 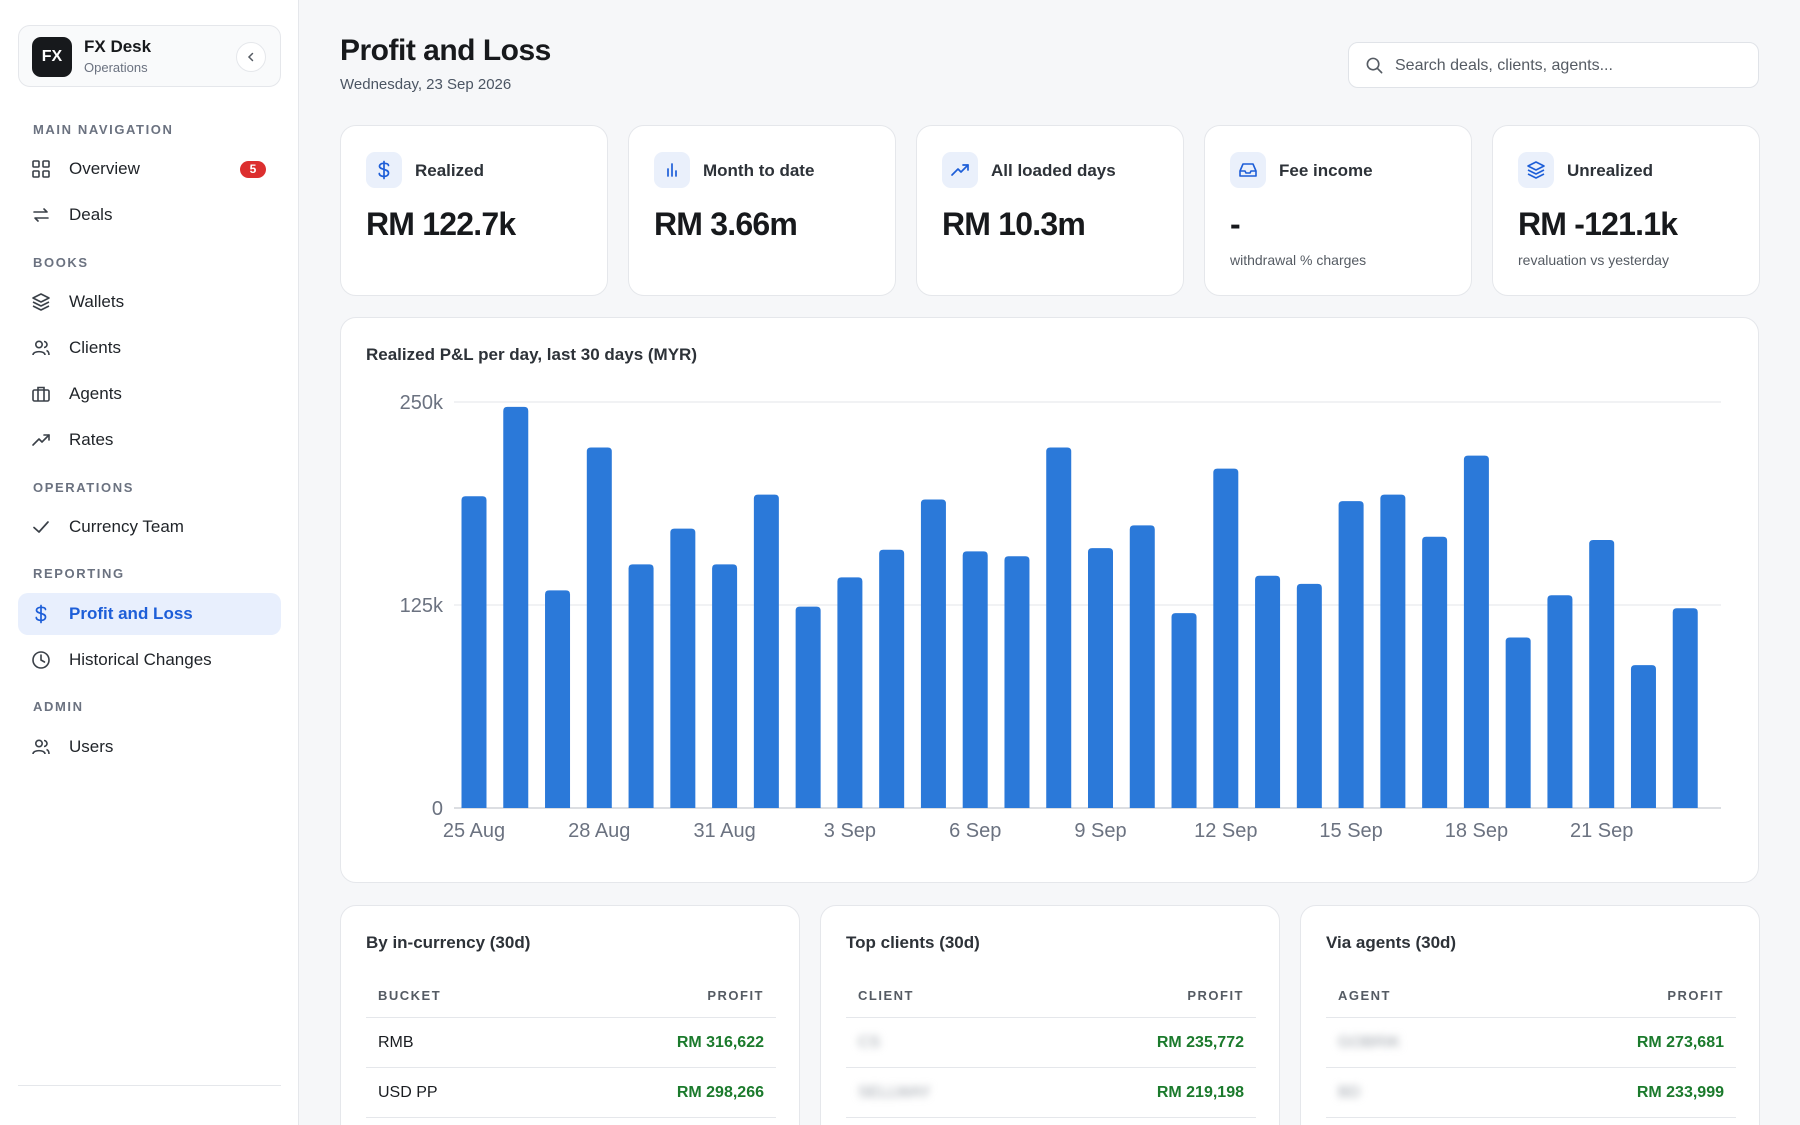 I want to click on page-title: Profit and Loss, so click(x=445, y=50).